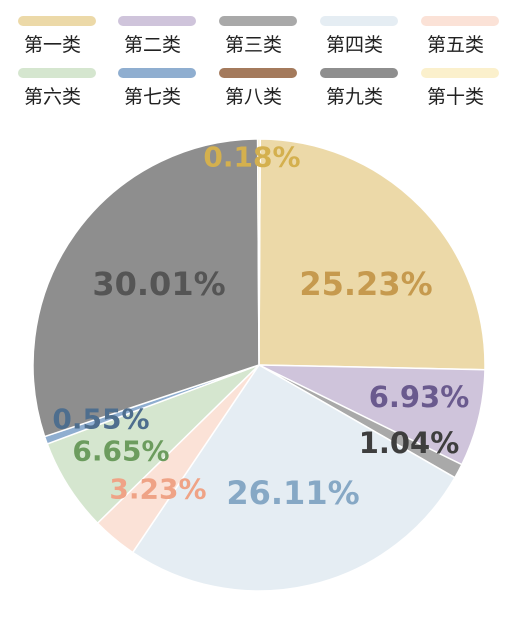 The width and height of the screenshot is (518, 617). I want to click on legend-item: 第二类, so click(148, 29).